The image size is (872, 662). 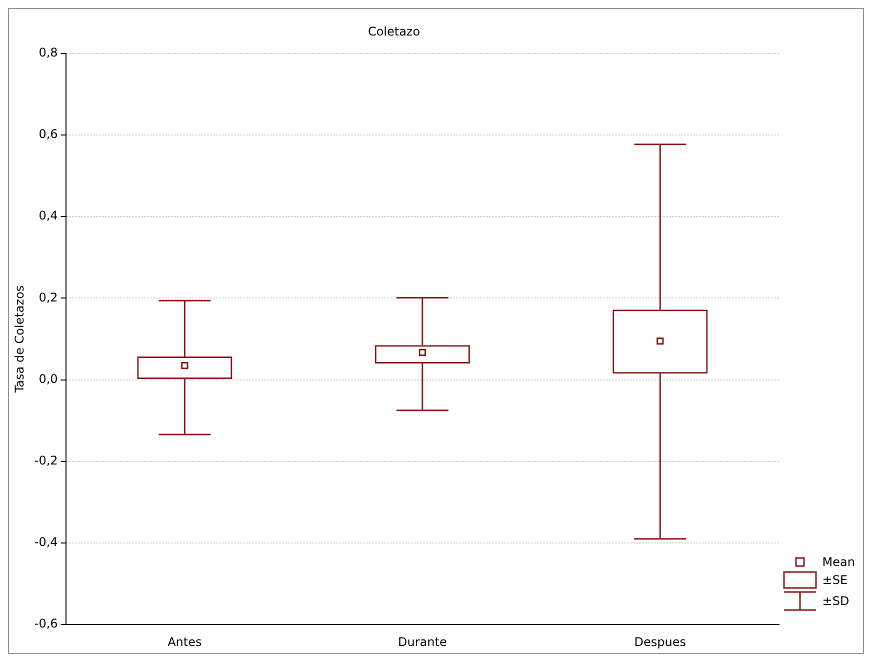 What do you see at coordinates (48, 53) in the screenshot?
I see `y-tick-label: 0,8` at bounding box center [48, 53].